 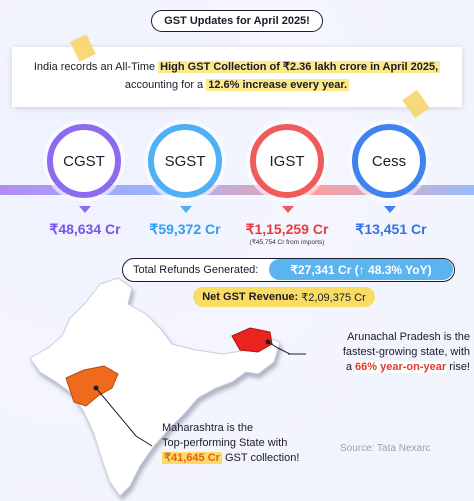 What do you see at coordinates (406, 352) in the screenshot?
I see `callout-text: fastest-growing state, with` at bounding box center [406, 352].